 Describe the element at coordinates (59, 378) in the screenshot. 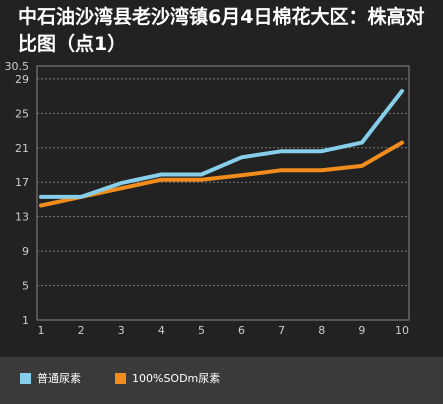

I see `legend-label-0: 普通尿素` at that location.